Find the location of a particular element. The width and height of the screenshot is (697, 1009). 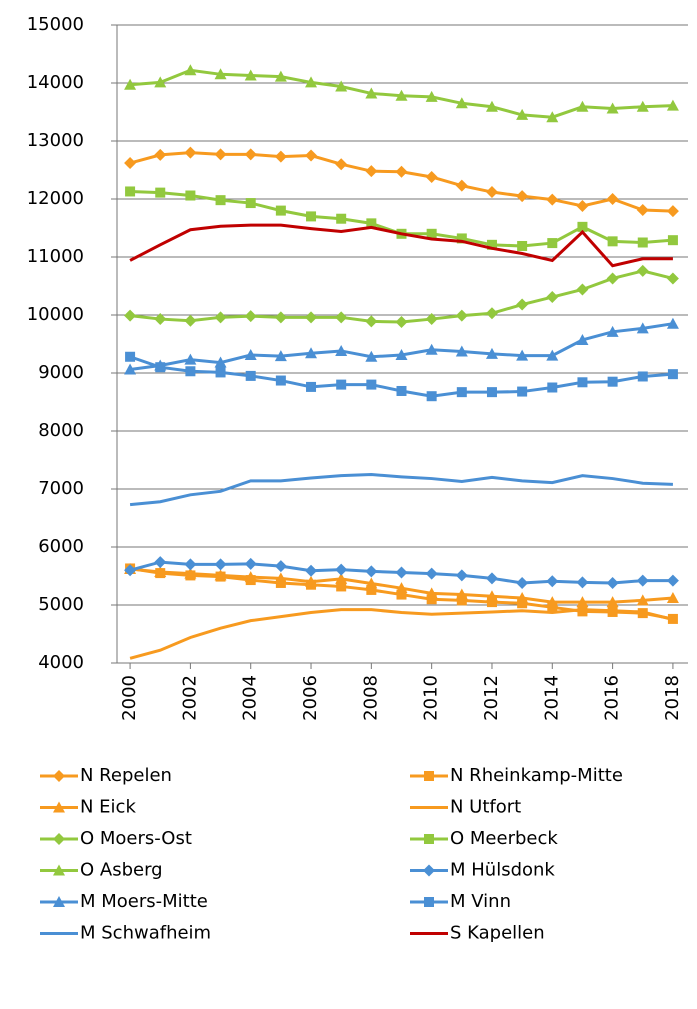

y-tick-label: 12000 is located at coordinates (55, 198).